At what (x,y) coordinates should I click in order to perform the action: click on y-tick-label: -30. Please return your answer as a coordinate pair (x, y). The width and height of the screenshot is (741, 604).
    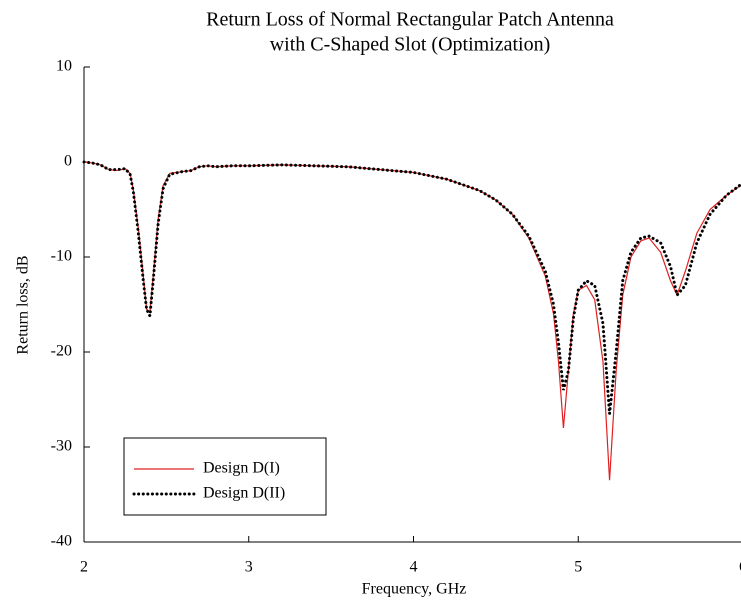
    Looking at the image, I should click on (61, 446).